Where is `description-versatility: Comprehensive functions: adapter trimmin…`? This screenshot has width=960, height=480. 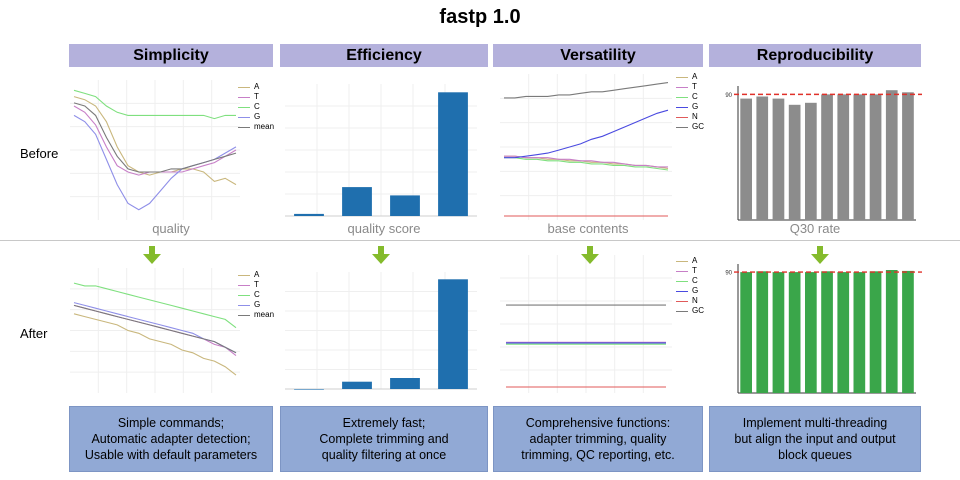
description-versatility: Comprehensive functions: adapter trimmin… is located at coordinates (598, 439).